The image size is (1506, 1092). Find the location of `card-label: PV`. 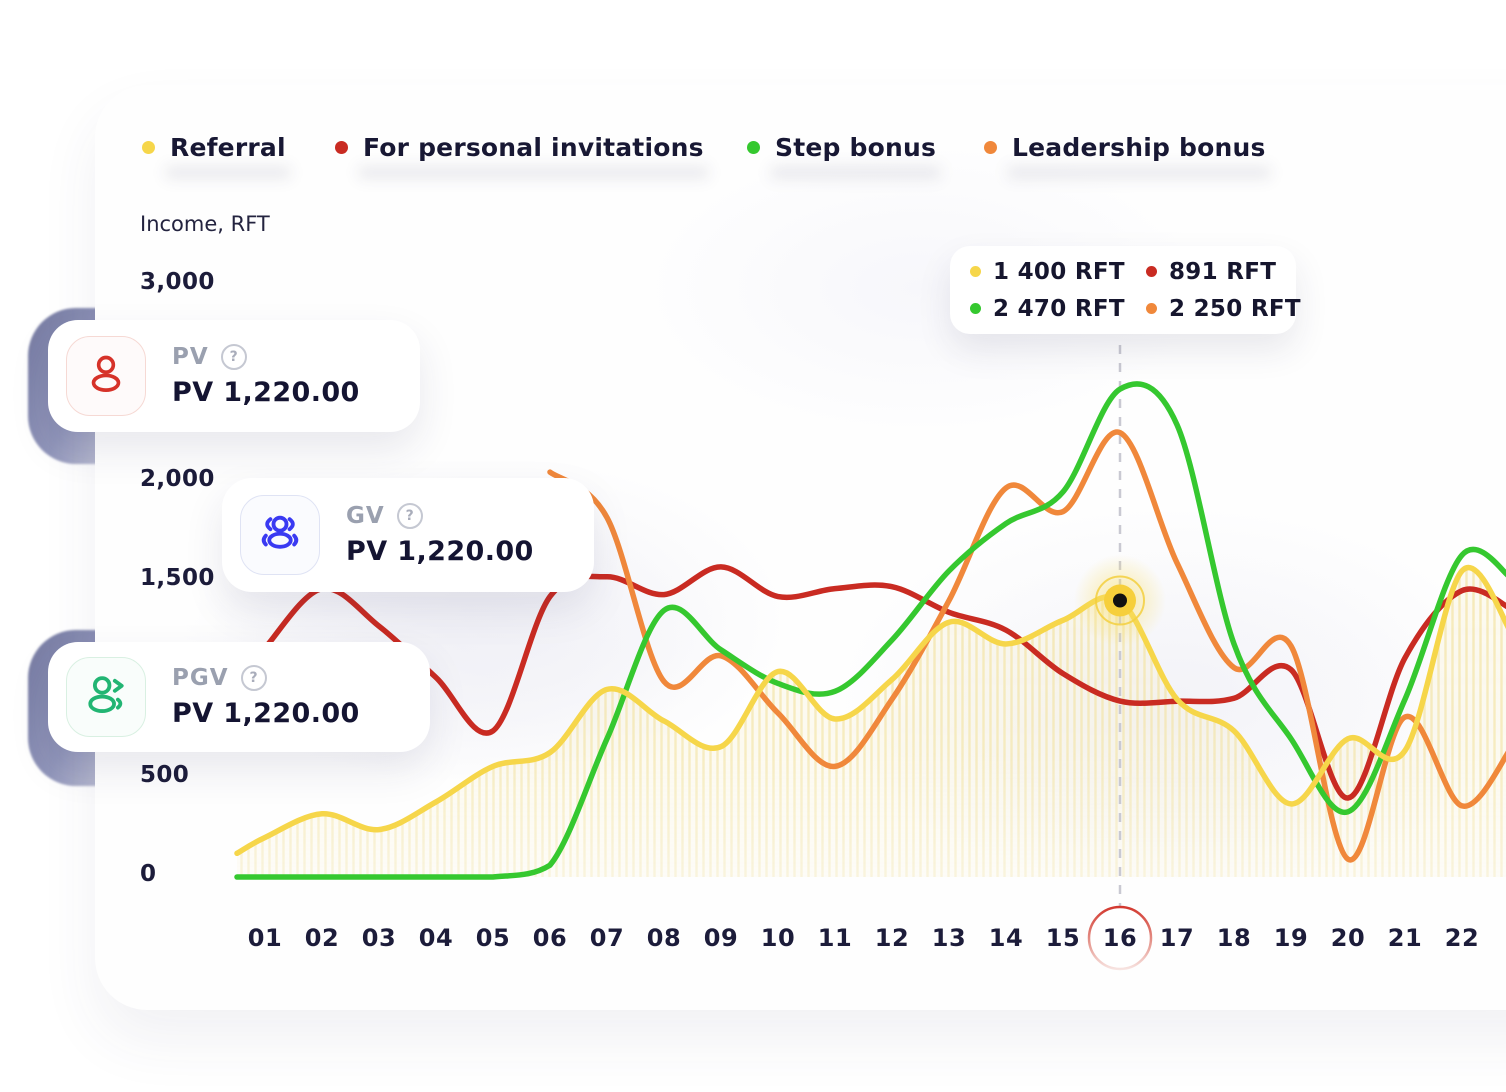

card-label: PV is located at coordinates (190, 357).